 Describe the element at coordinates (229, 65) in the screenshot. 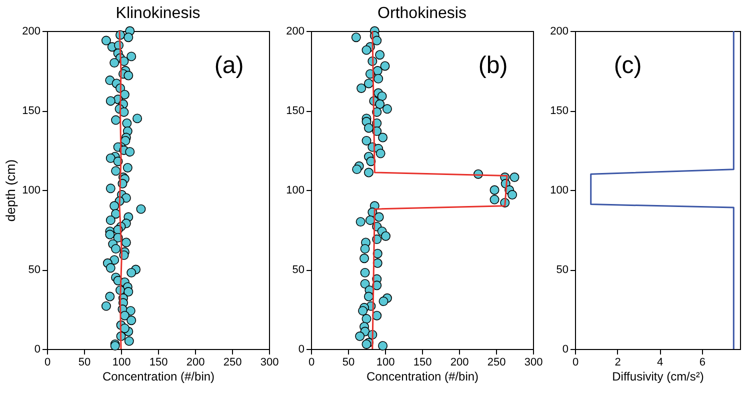

I see `annotation: (a)` at that location.